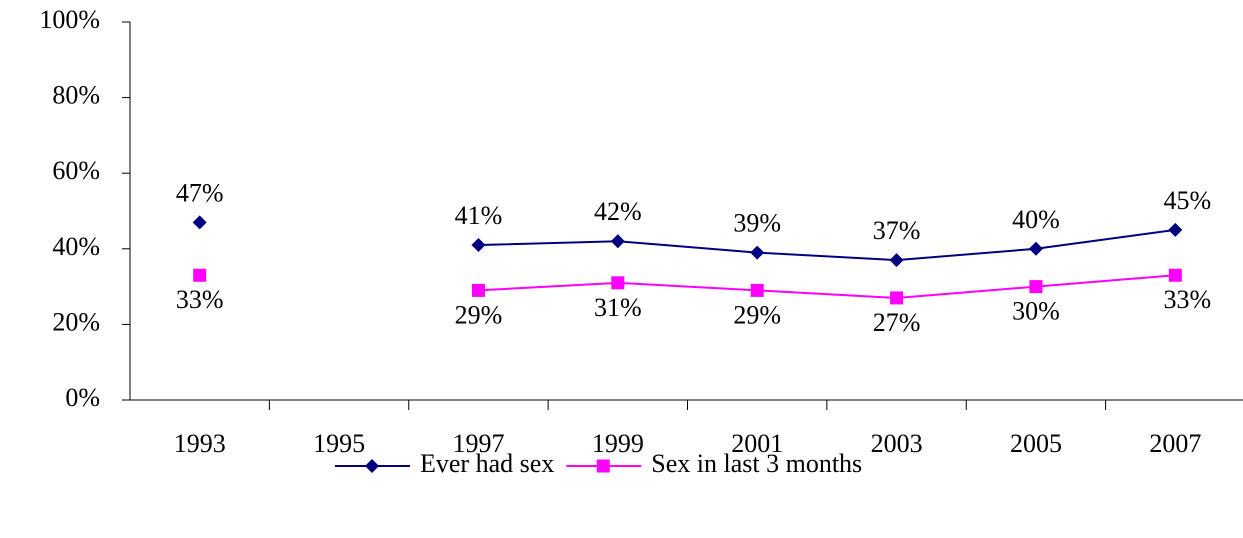 This screenshot has width=1243, height=538. What do you see at coordinates (897, 443) in the screenshot?
I see `x-tick-label: 2003` at bounding box center [897, 443].